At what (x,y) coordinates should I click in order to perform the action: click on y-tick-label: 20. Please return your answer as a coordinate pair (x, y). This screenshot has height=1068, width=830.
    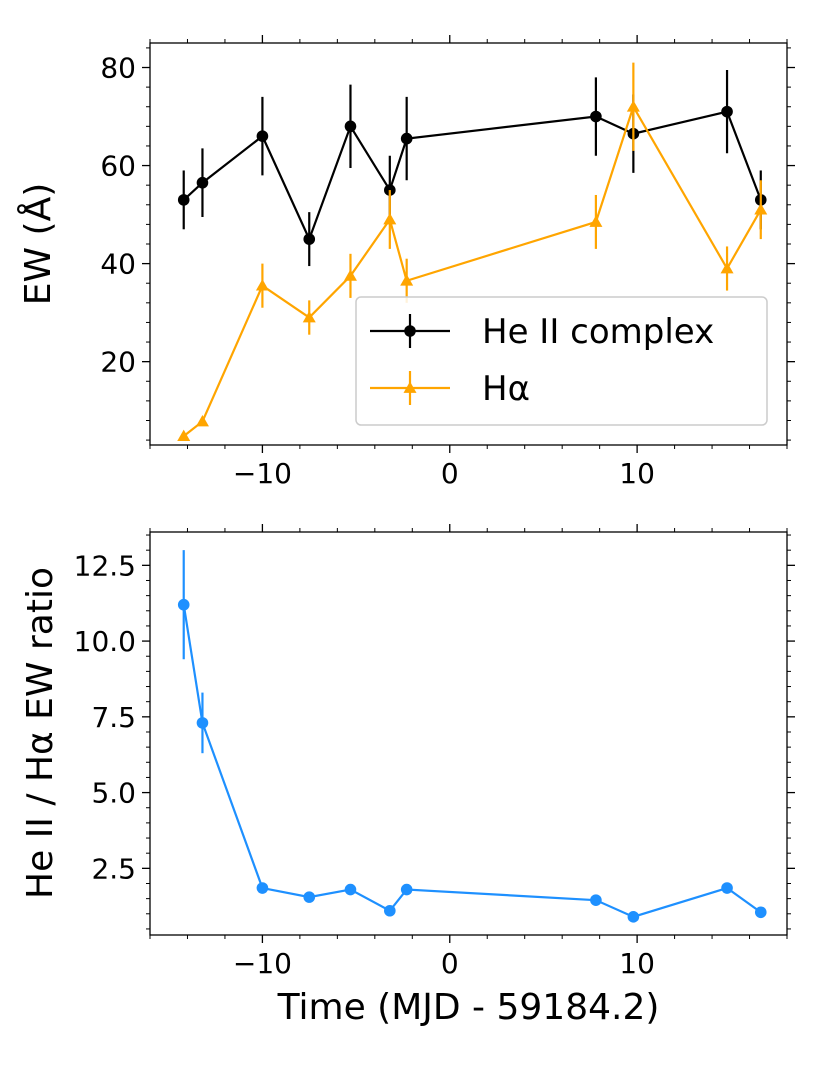
    Looking at the image, I should click on (118, 362).